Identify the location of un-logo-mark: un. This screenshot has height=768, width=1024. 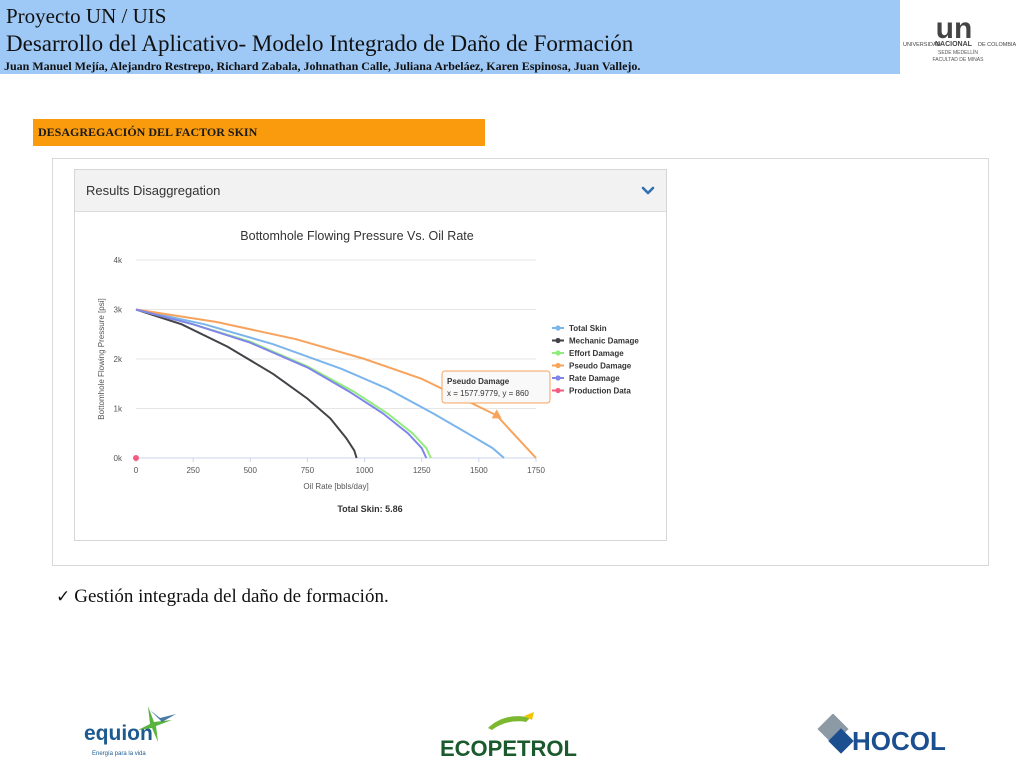
(954, 28).